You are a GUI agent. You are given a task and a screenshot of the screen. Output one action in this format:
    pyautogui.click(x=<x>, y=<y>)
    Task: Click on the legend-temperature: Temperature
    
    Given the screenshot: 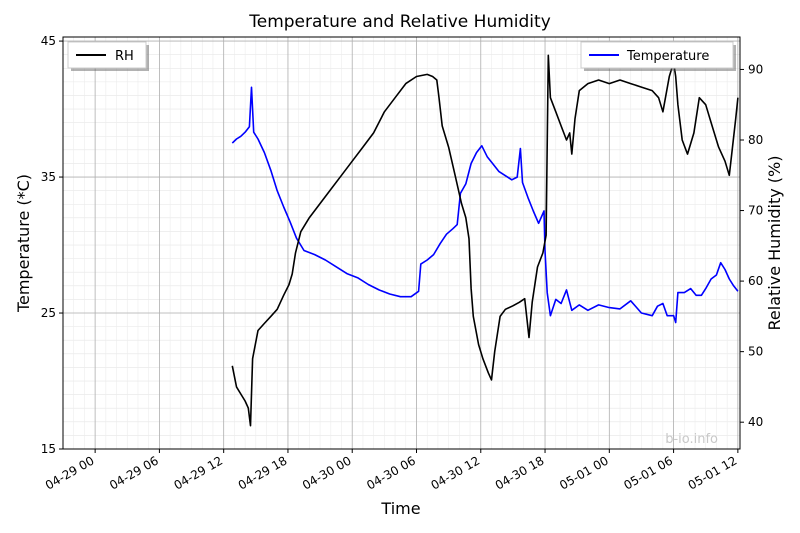 What is the action you would take?
    pyautogui.click(x=658, y=56)
    